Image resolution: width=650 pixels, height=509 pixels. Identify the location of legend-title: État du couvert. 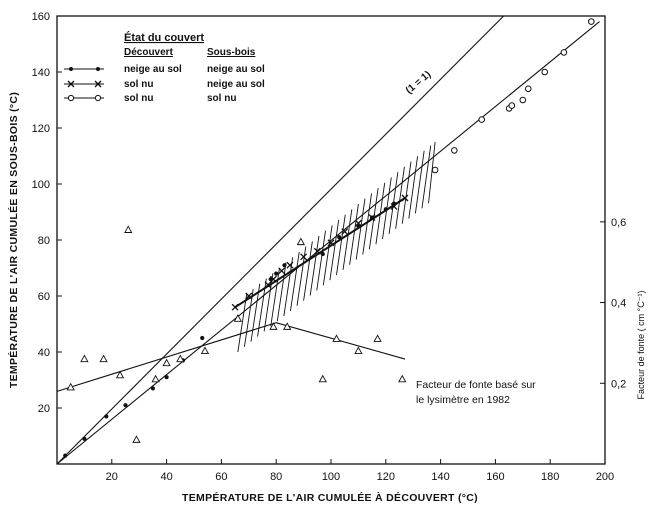
(164, 37).